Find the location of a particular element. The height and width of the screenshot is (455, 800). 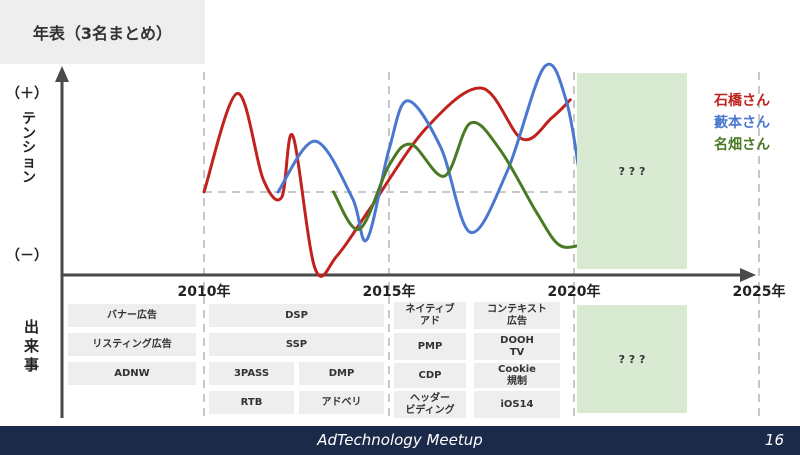

event-dsp: DSP is located at coordinates (296, 315).